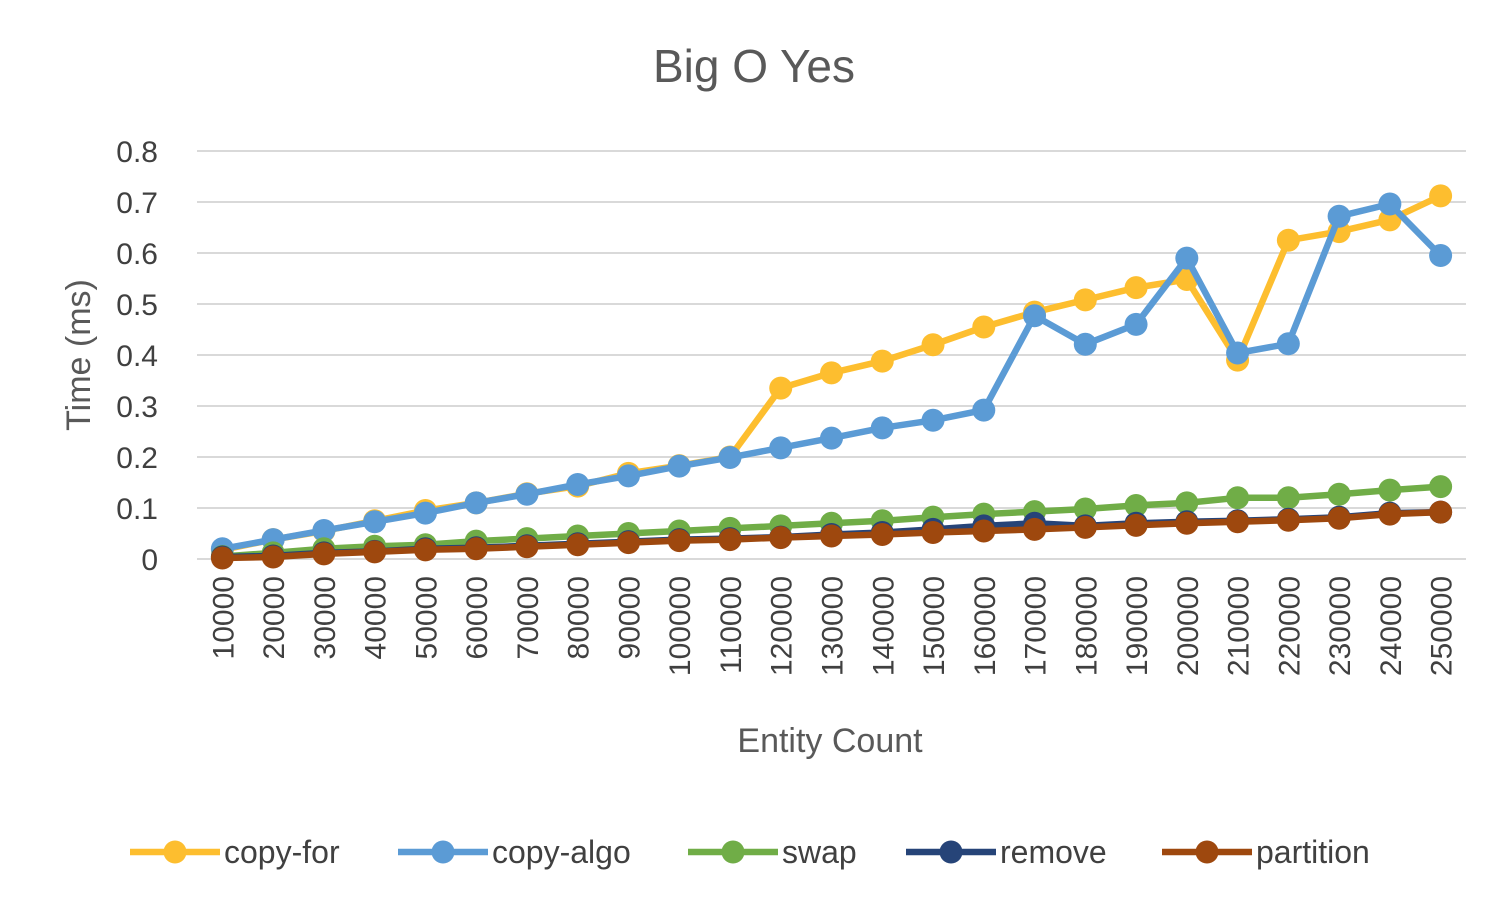 This screenshot has width=1508, height=910. What do you see at coordinates (782, 626) in the screenshot?
I see `x-tick-label: 120000` at bounding box center [782, 626].